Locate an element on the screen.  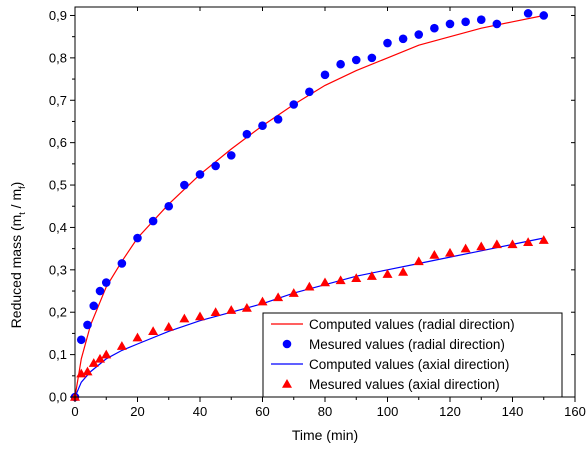
legend-box is located at coordinates (412, 355).